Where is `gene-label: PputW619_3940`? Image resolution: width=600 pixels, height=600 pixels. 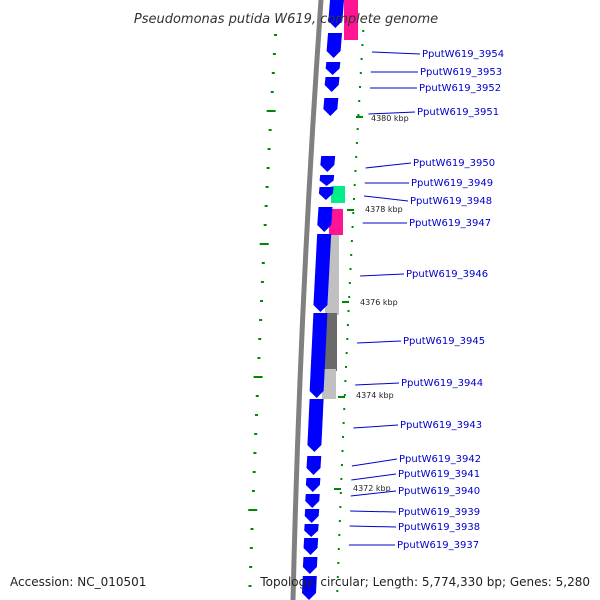 gene-label: PputW619_3940 is located at coordinates (439, 491).